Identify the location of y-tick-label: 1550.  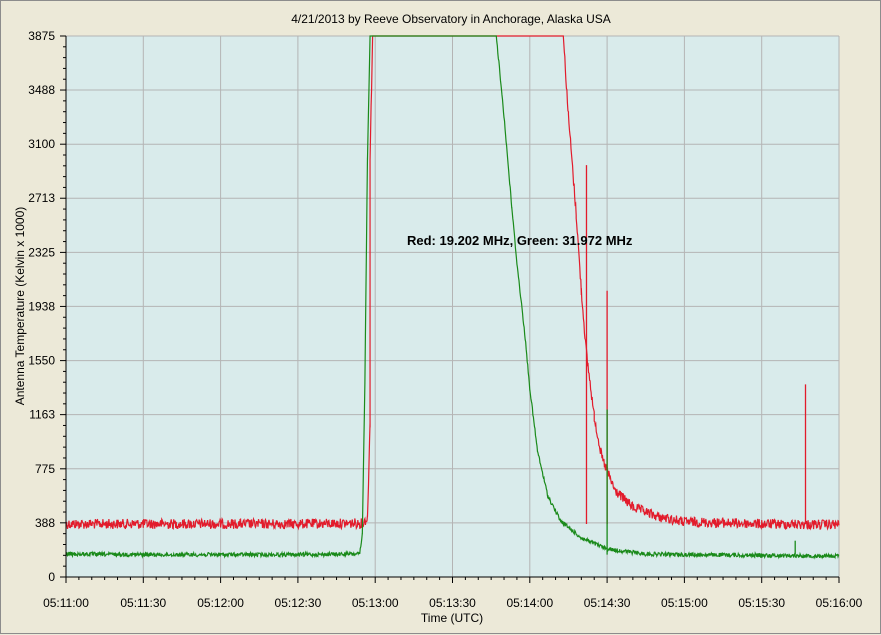
(41, 361).